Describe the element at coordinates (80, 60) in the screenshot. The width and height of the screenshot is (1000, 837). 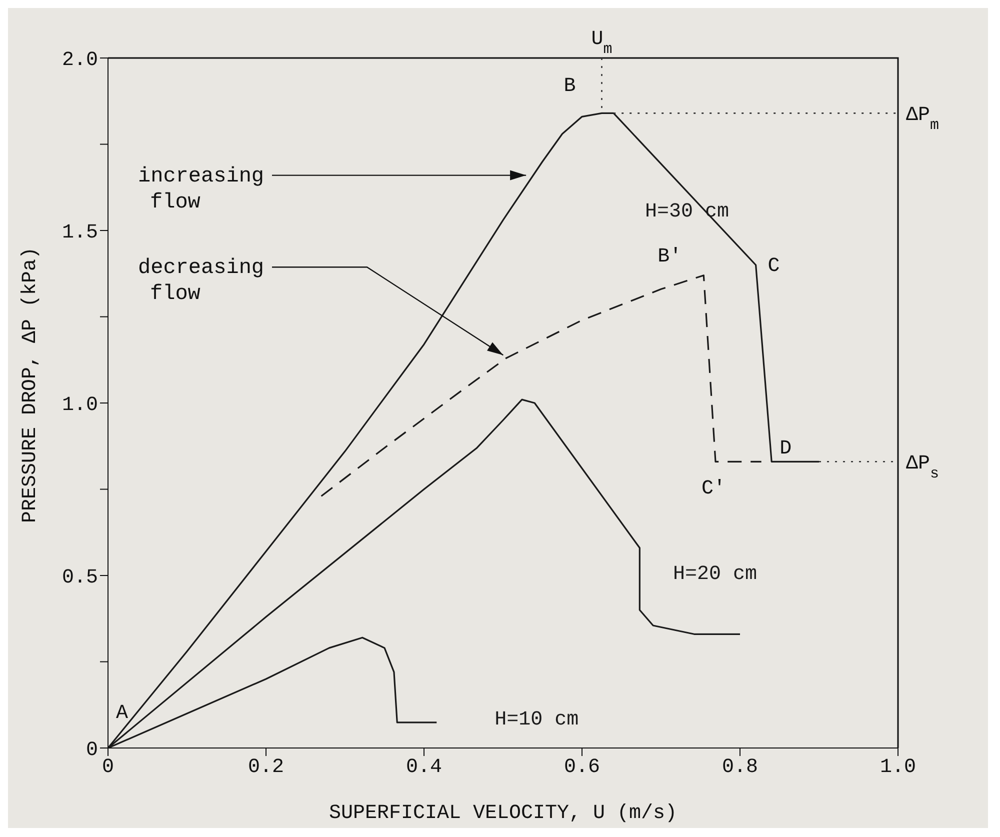
I see `y-tick-label: 2.0` at that location.